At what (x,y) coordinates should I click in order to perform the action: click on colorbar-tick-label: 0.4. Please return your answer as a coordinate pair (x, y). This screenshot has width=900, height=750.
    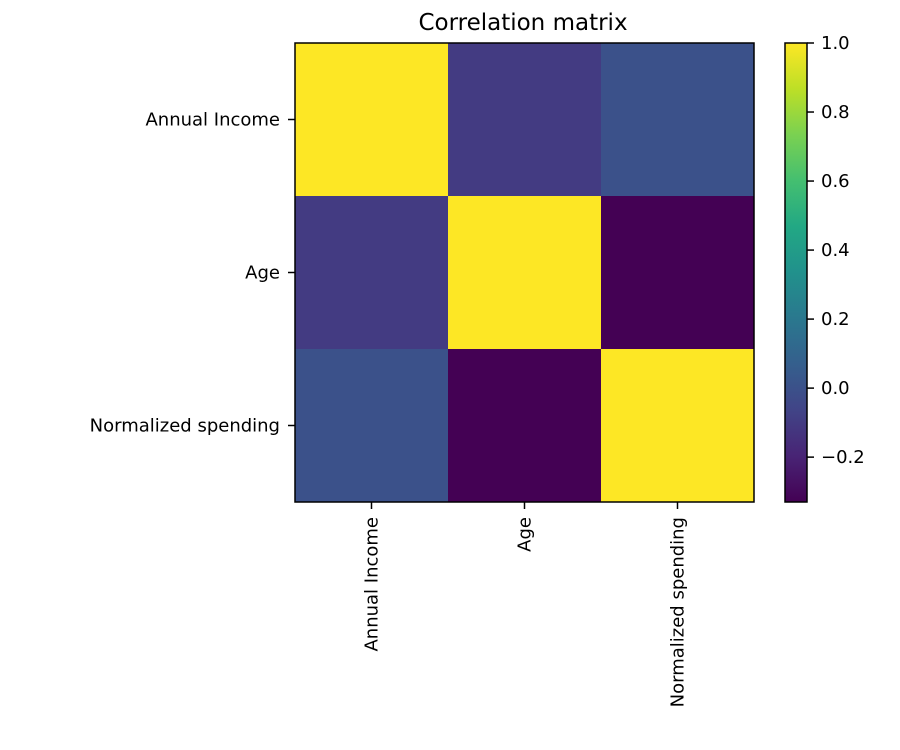
    Looking at the image, I should click on (835, 250).